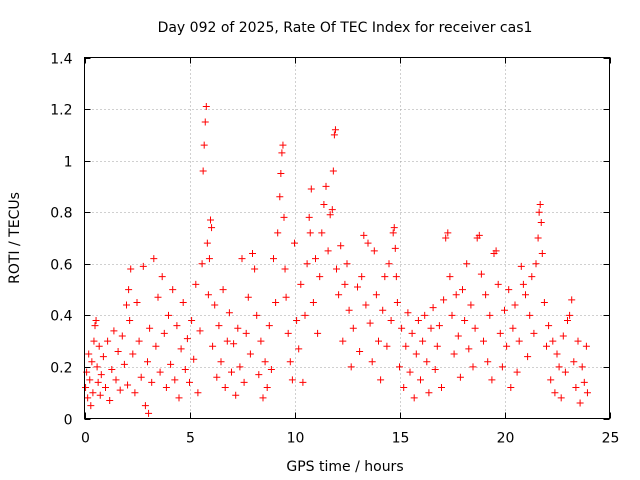 The image size is (640, 480). I want to click on y-tick-label: 1, so click(68, 163).